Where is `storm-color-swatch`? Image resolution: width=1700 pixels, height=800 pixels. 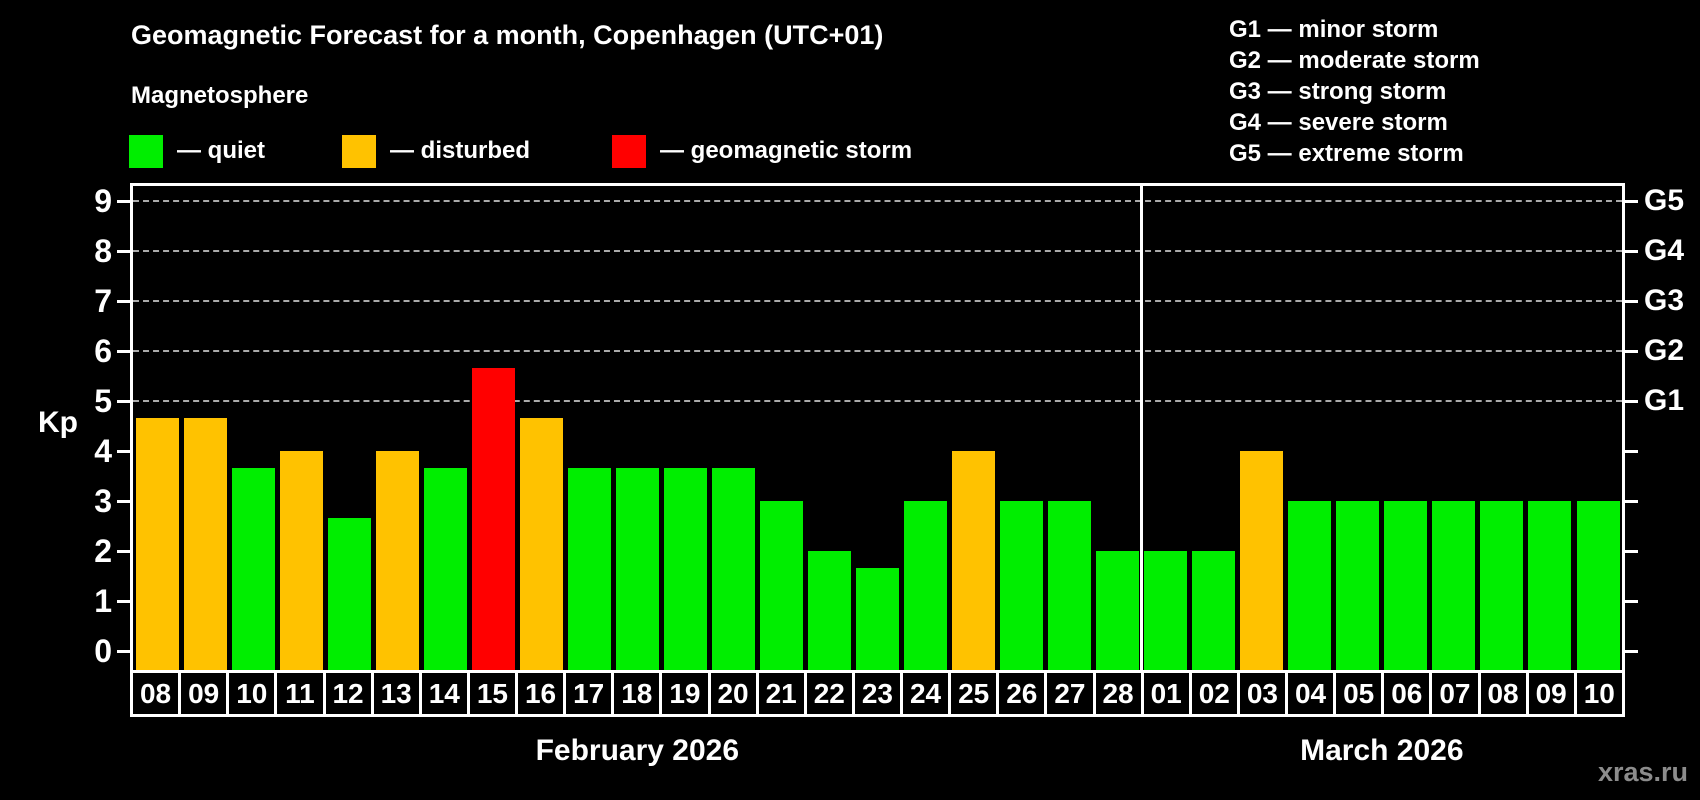
storm-color-swatch is located at coordinates (629, 151).